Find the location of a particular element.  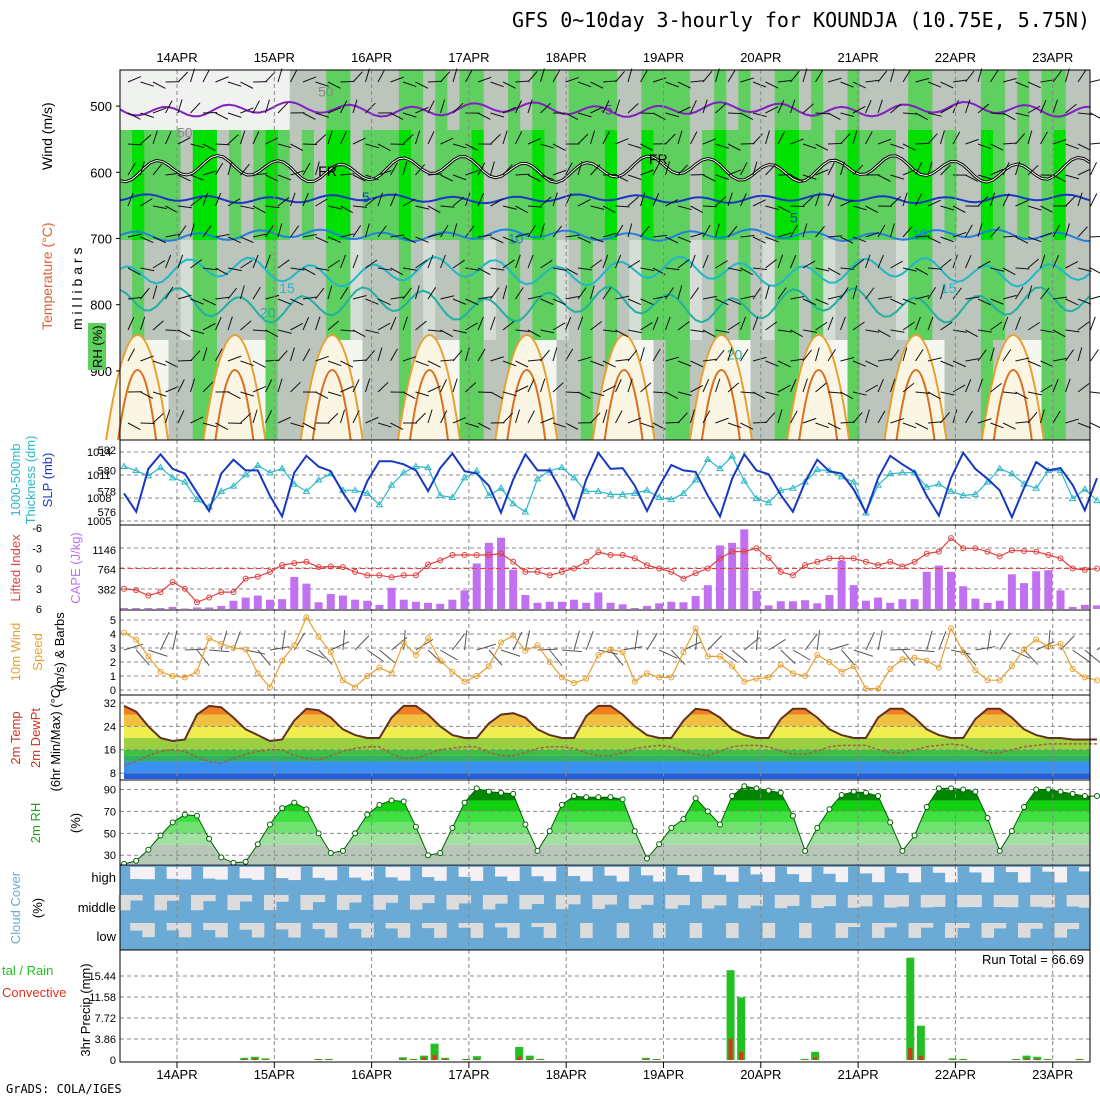

rh-tick-label: 50 is located at coordinates (110, 834).